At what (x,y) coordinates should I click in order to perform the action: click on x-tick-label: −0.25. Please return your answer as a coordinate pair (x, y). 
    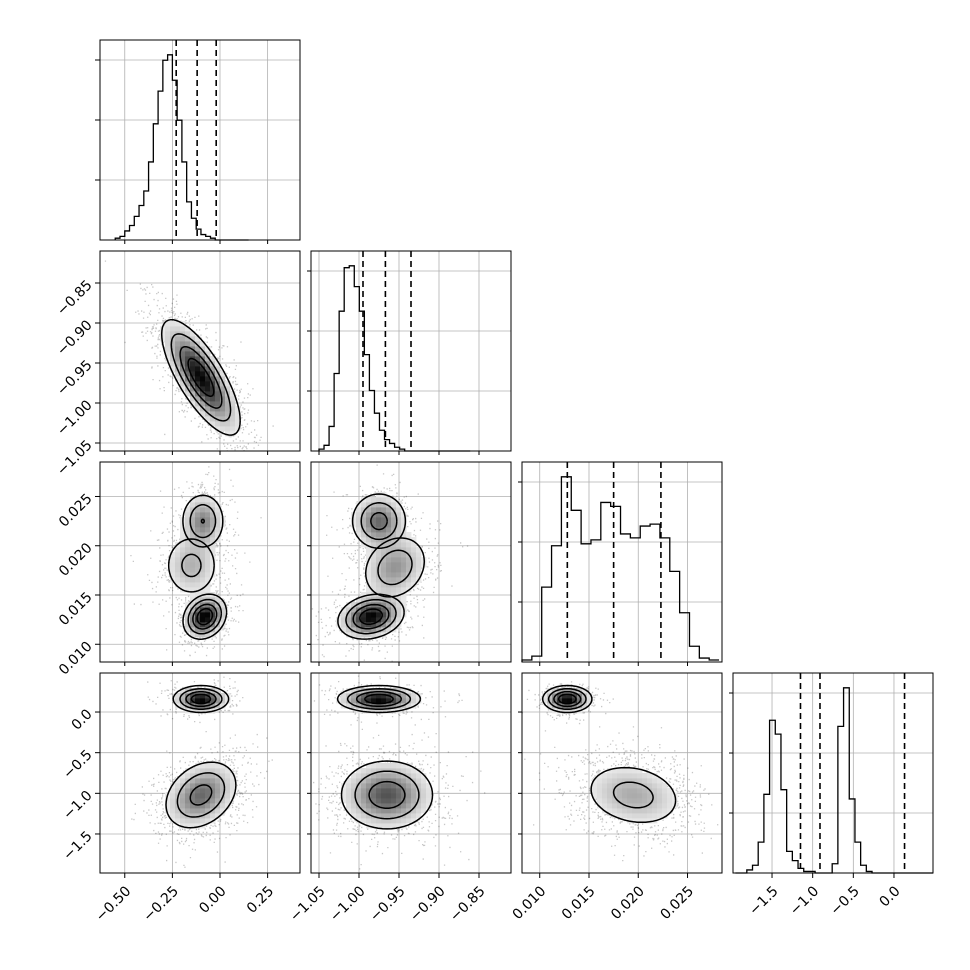
    Looking at the image, I should click on (161, 904).